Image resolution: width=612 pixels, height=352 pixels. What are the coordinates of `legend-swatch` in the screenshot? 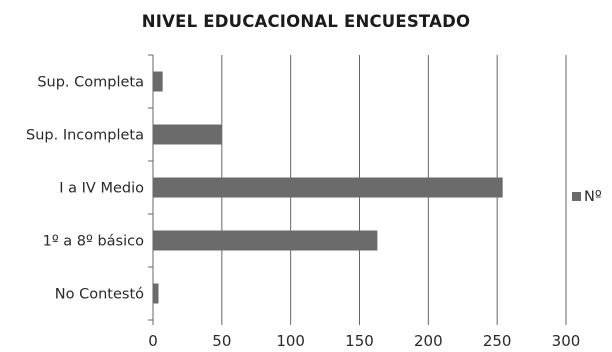 It's located at (576, 196).